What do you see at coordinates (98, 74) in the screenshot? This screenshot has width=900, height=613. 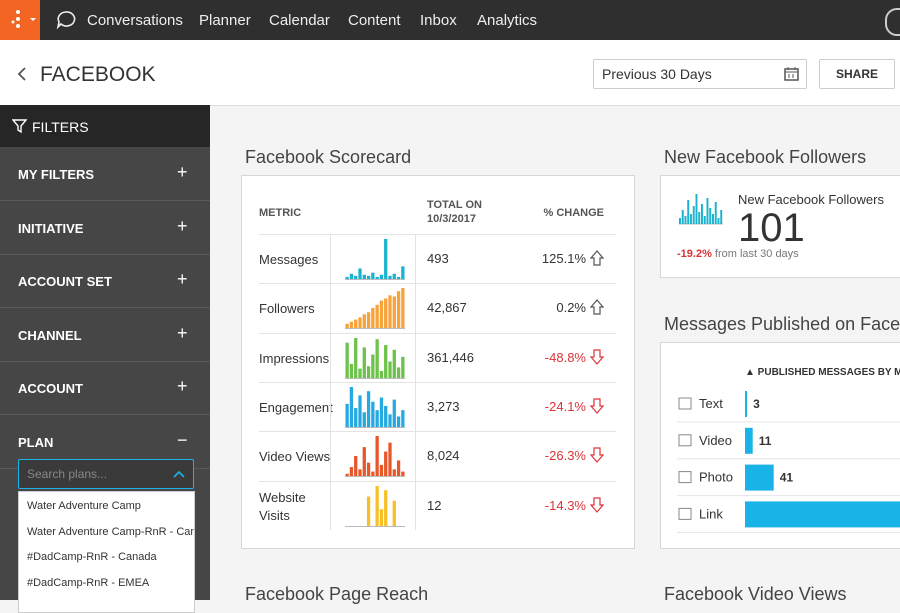 I see `page-title: FACEBOOK` at bounding box center [98, 74].